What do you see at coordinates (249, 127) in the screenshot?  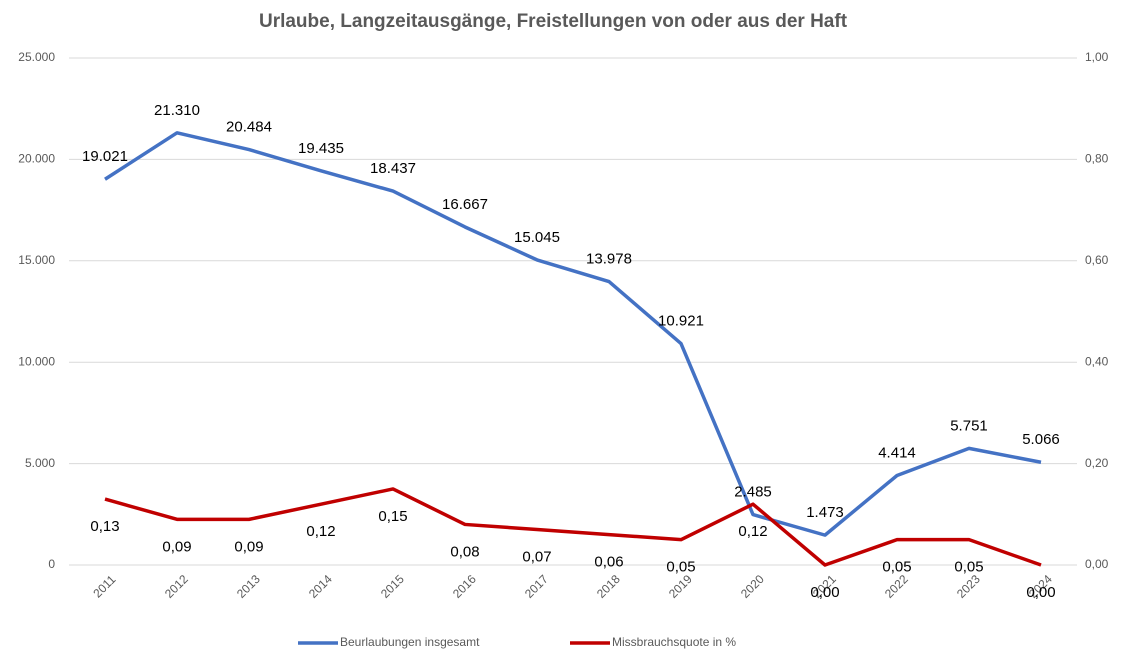 I see `data-label: 20.484` at bounding box center [249, 127].